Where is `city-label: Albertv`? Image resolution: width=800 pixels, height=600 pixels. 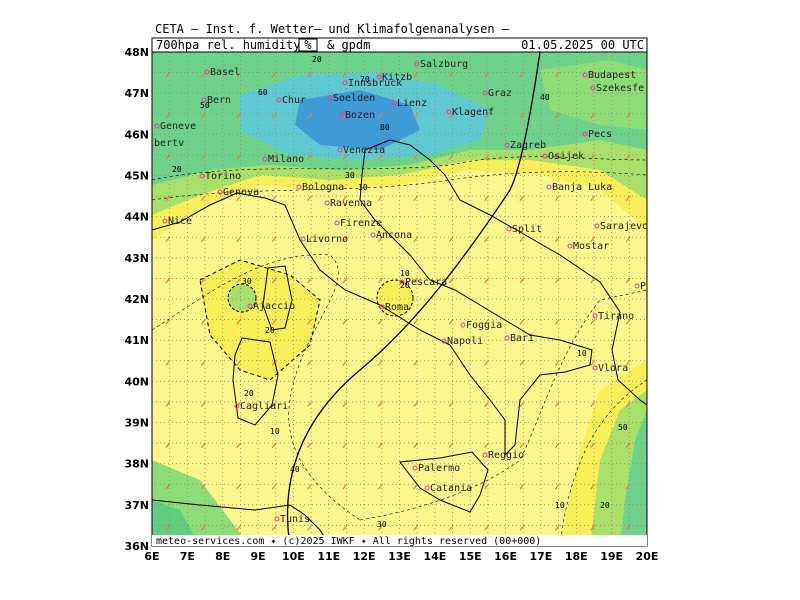 city-label: Albertv is located at coordinates (163, 143).